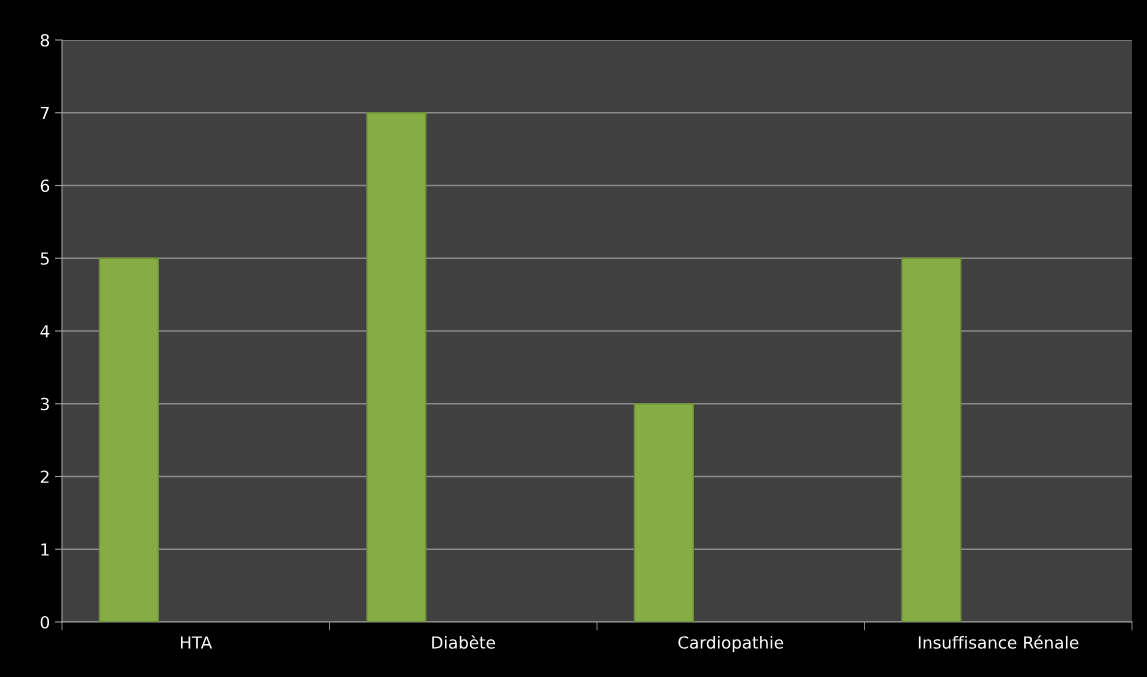 Image resolution: width=1147 pixels, height=677 pixels. I want to click on y-tick-label: 5, so click(44, 258).